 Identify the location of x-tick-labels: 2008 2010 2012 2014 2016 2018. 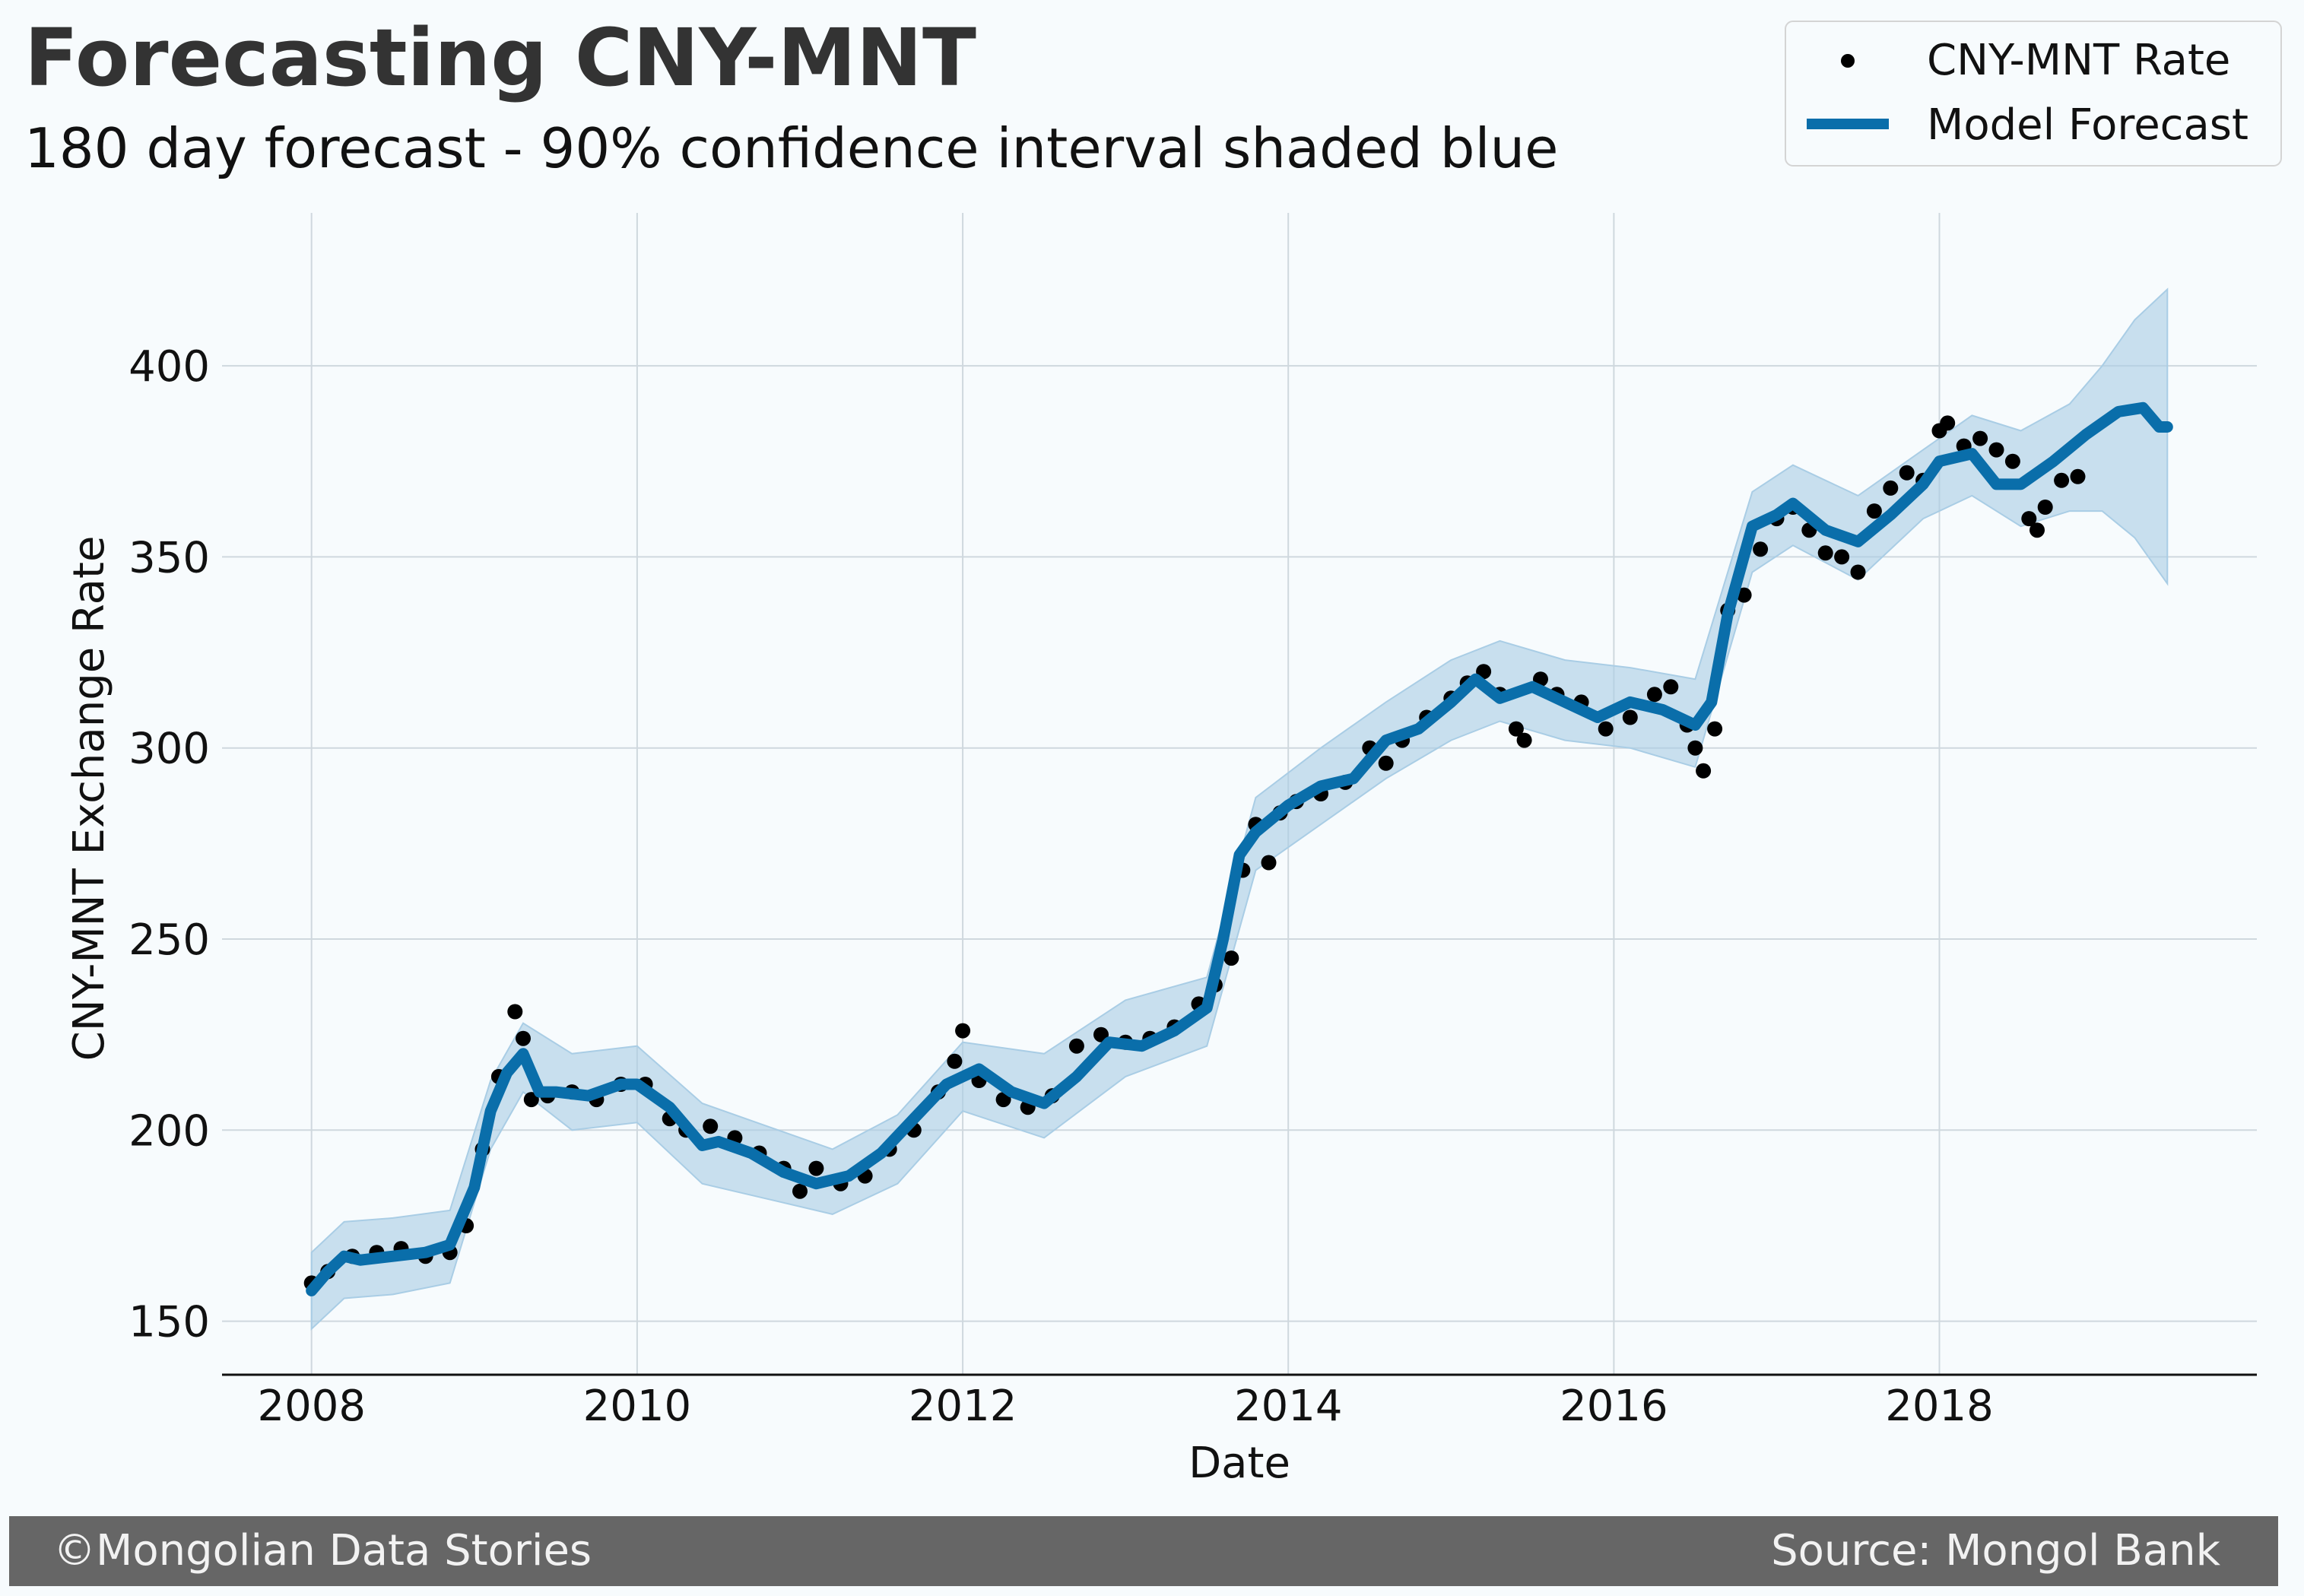
(1125, 1406).